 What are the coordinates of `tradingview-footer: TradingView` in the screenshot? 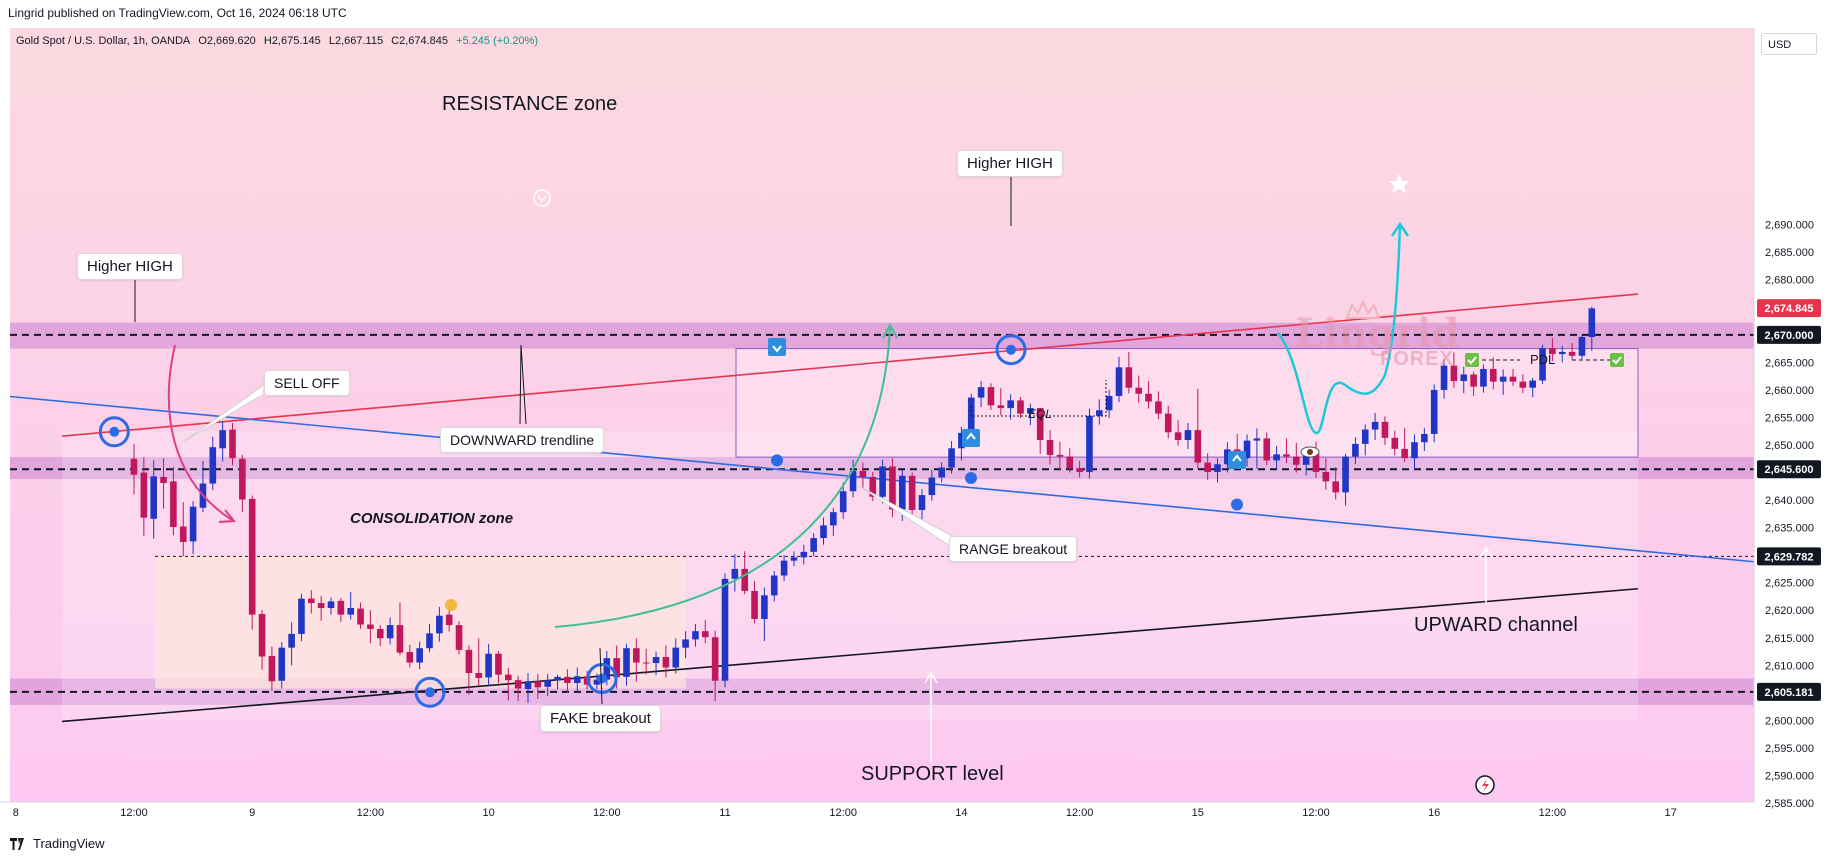 It's located at (57, 843).